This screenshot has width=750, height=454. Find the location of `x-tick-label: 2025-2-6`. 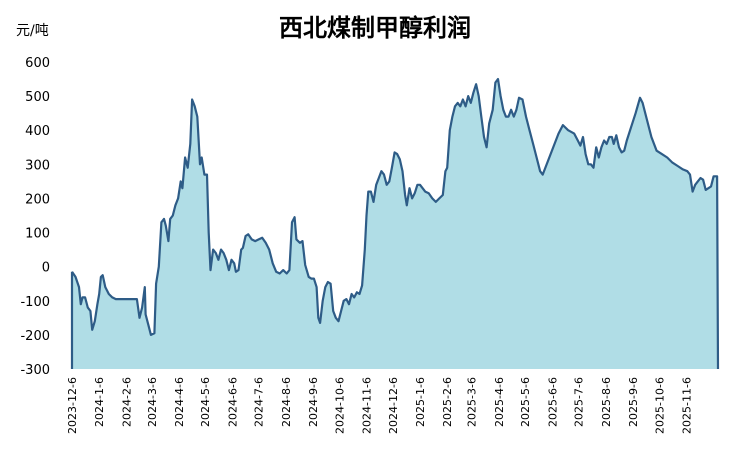

x-tick-label: 2025-2-6 is located at coordinates (447, 402).